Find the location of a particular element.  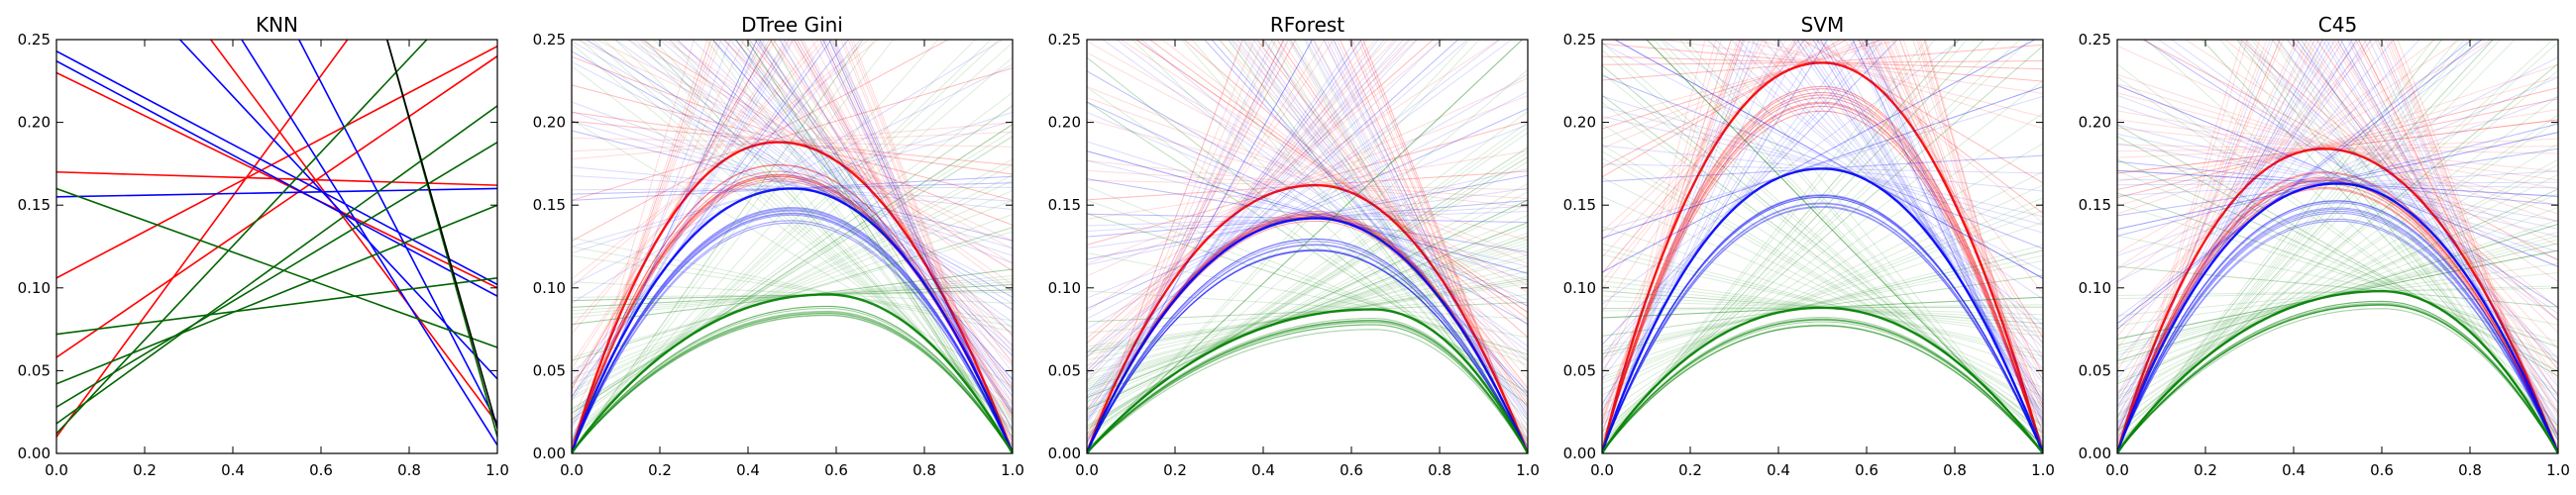

rforest-ytick-label-0: 0.00 is located at coordinates (1064, 453).